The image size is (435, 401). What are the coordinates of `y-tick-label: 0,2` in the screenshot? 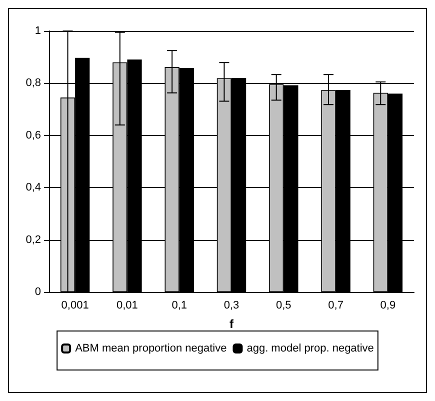 It's located at (33, 240).